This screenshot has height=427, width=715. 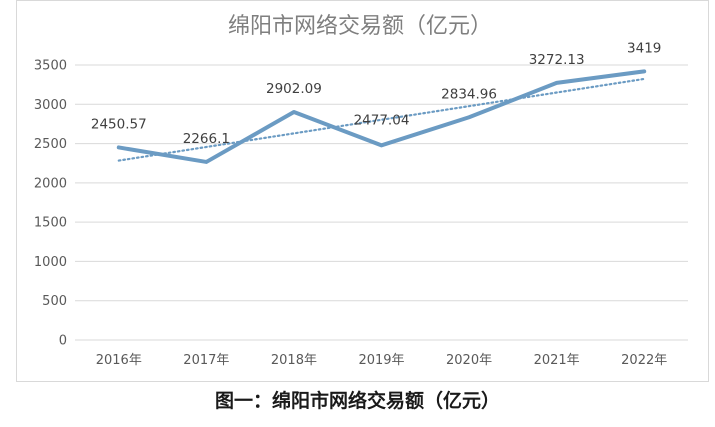 I want to click on y-tick-label: 1500, so click(x=50, y=223).